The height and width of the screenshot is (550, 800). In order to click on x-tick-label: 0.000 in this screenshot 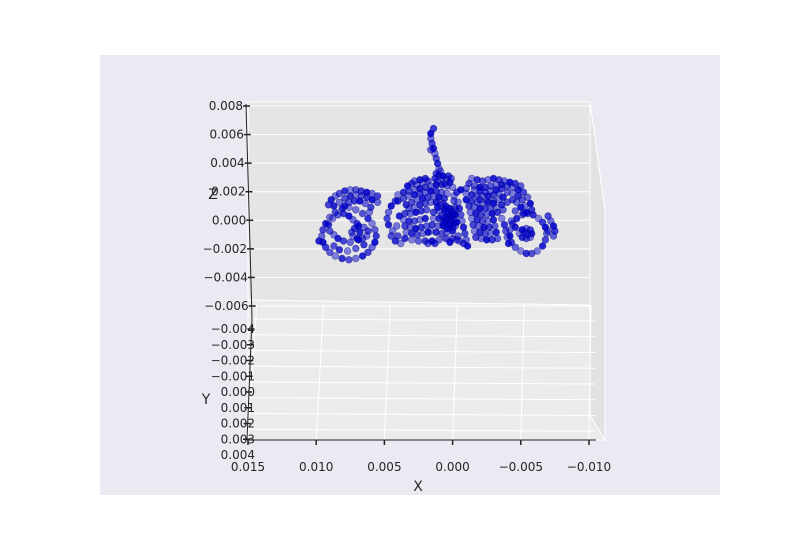, I will do `click(452, 467)`.